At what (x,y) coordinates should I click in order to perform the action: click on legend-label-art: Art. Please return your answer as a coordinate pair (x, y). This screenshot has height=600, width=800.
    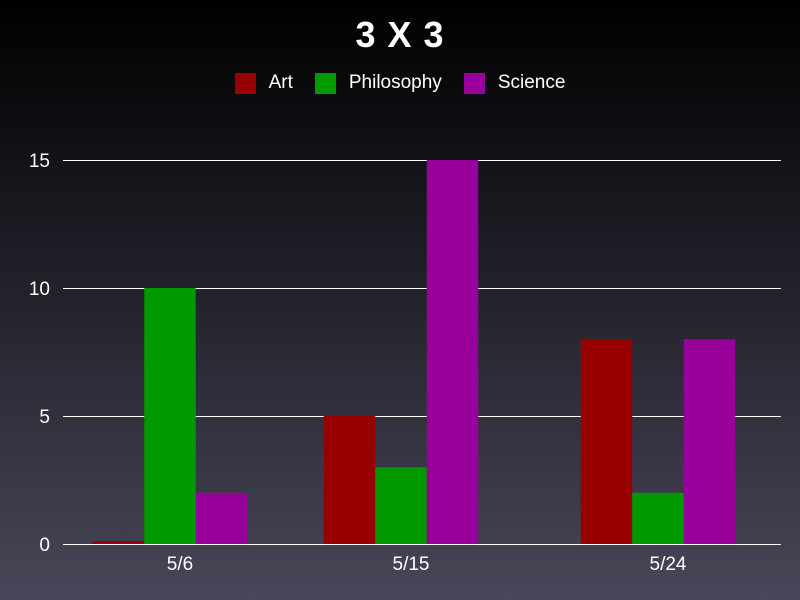
    Looking at the image, I should click on (280, 82).